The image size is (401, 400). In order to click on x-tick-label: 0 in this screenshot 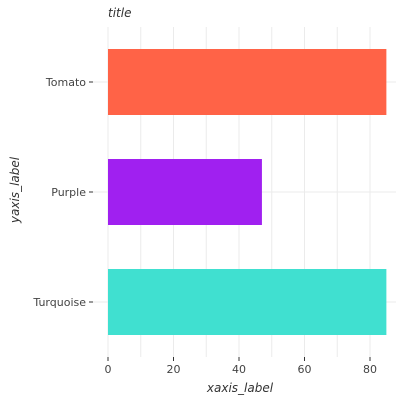, I will do `click(108, 369)`.